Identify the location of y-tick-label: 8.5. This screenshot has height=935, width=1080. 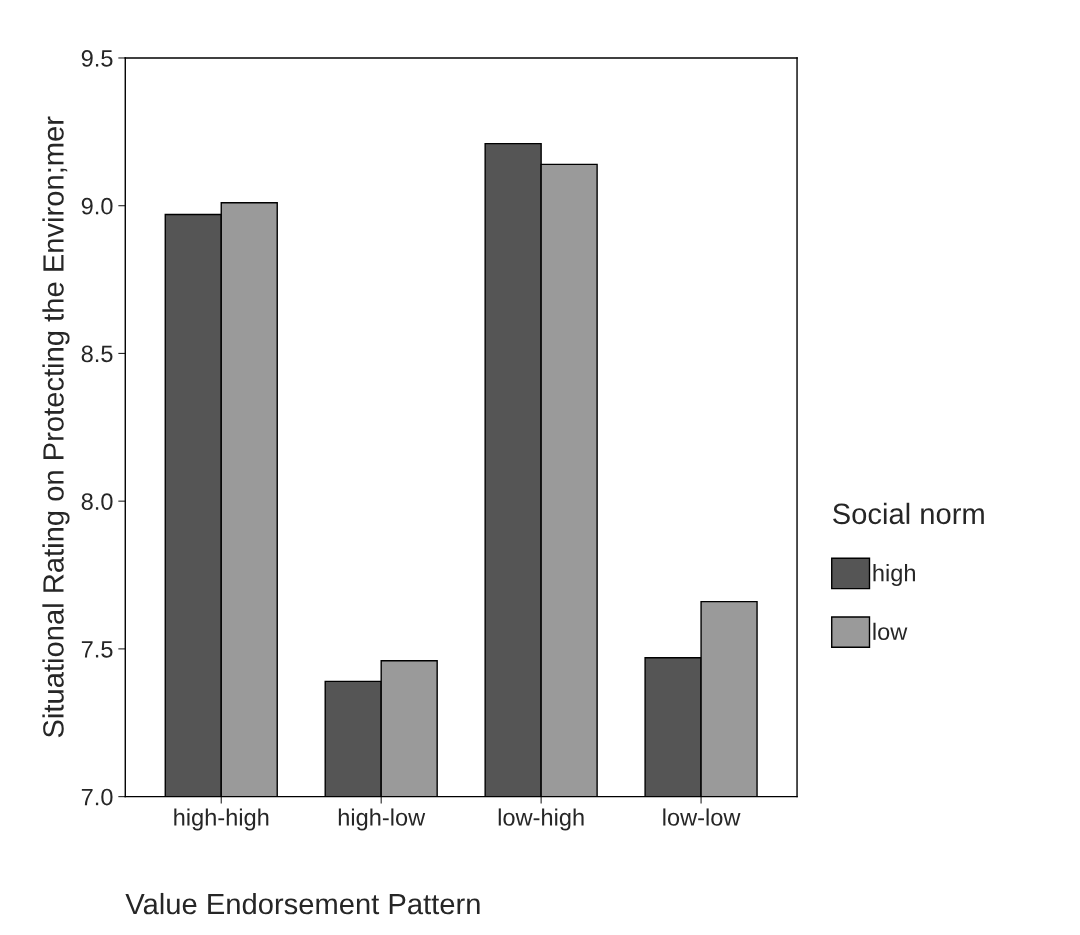
(97, 354).